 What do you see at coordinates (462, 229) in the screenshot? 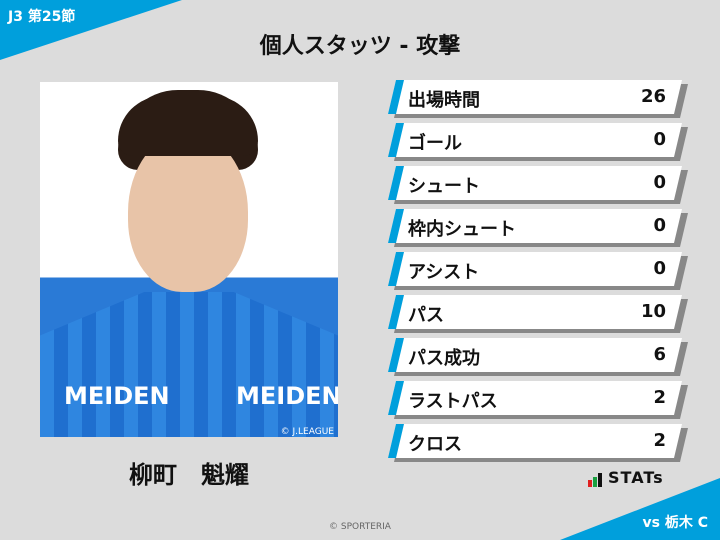
I see `stat-label: 枠内シュート` at bounding box center [462, 229].